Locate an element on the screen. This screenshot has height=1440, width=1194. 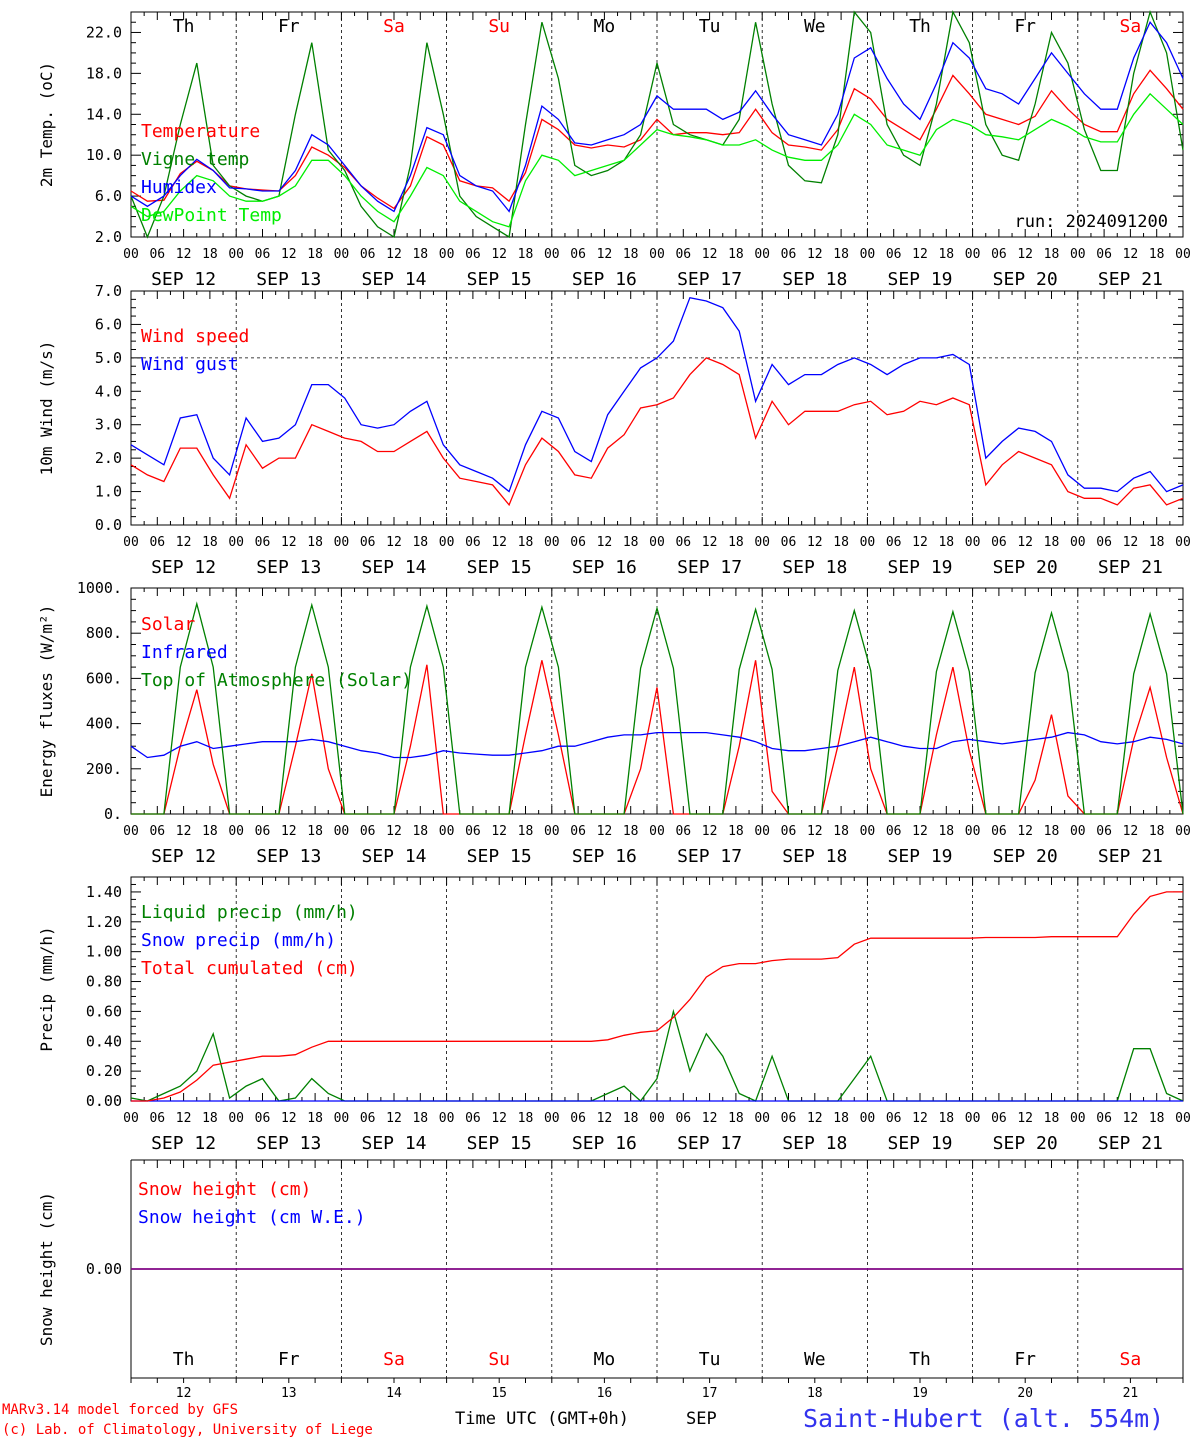
legend-entry: Vigne temp is located at coordinates (195, 159).